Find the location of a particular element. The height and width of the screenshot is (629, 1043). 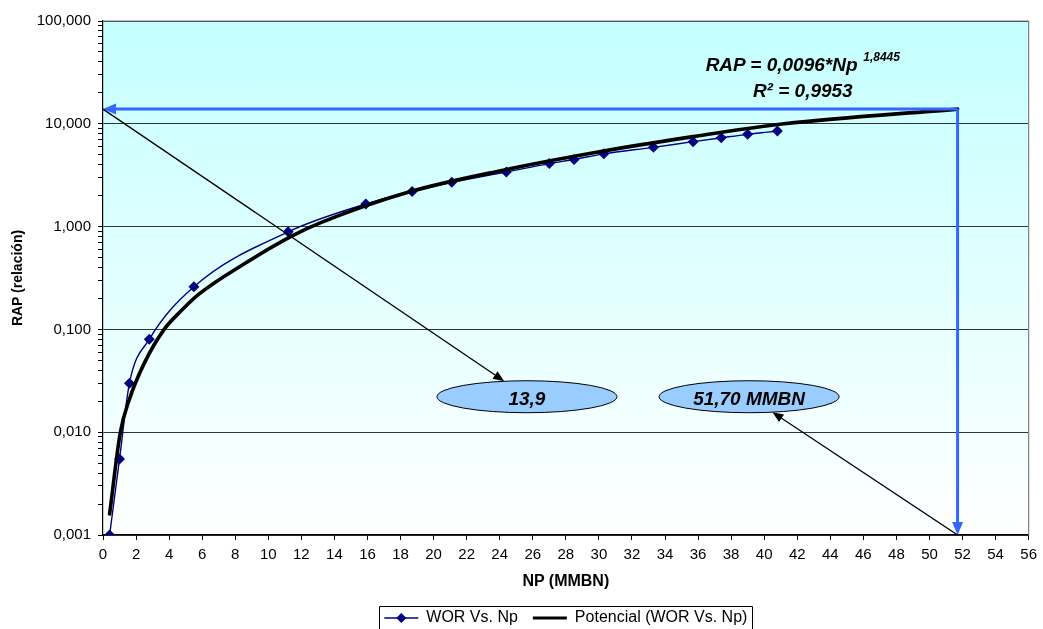

y-tick-label: 0,001 is located at coordinates (72, 534).